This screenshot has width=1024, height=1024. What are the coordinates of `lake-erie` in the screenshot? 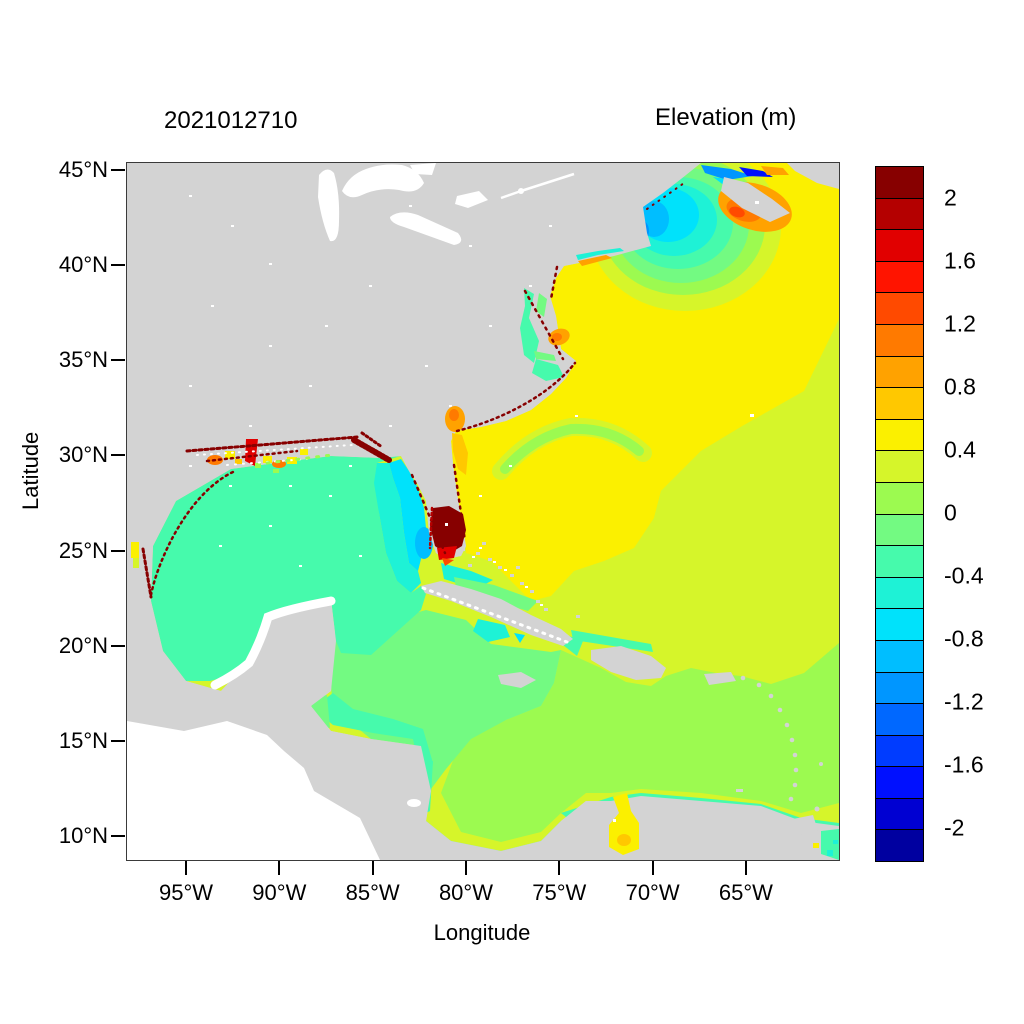 It's located at (426, 228).